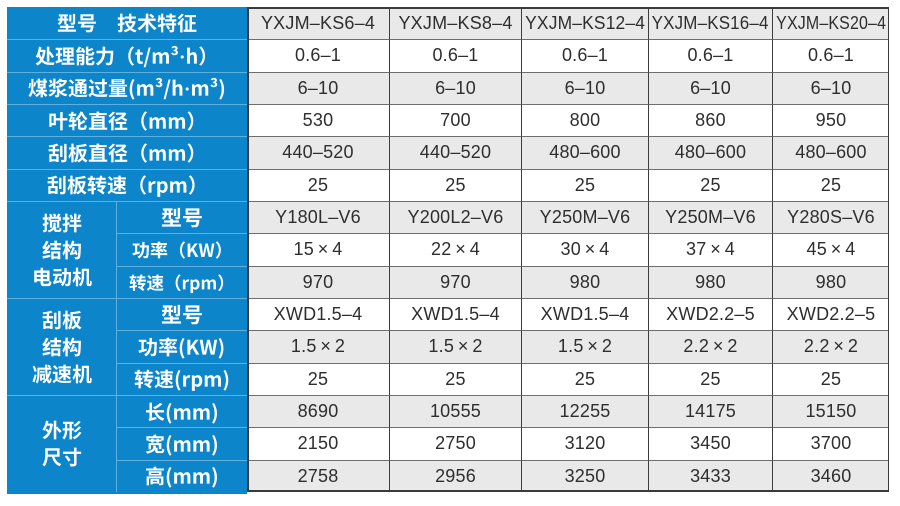 The width and height of the screenshot is (900, 506). What do you see at coordinates (318, 249) in the screenshot?
I see `spec-value-cell: 15 × 4` at bounding box center [318, 249].